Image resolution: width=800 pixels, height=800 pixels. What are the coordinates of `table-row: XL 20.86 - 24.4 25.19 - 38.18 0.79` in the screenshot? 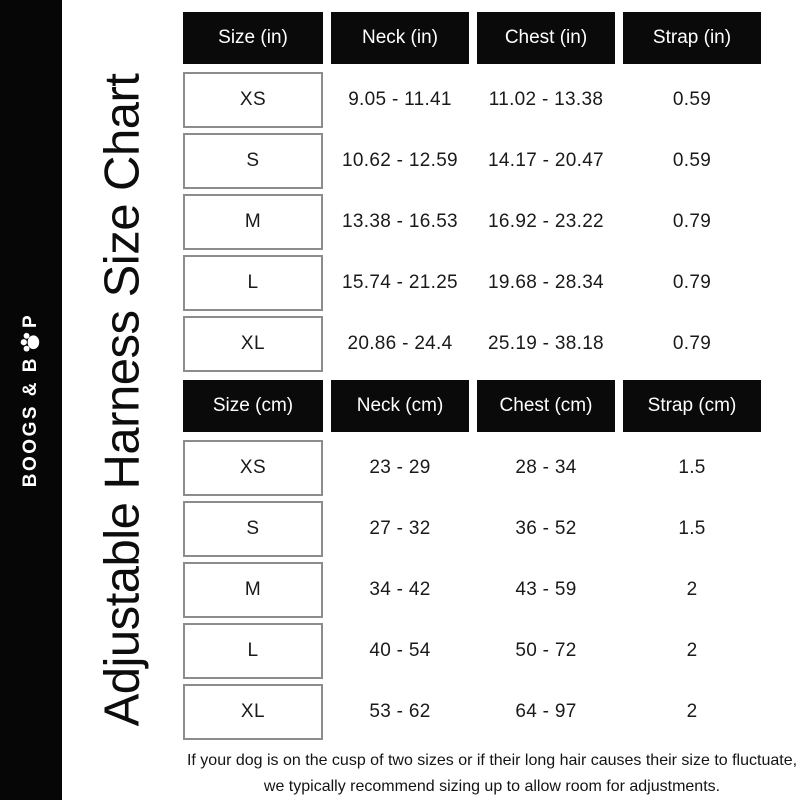 It's located at (491, 344).